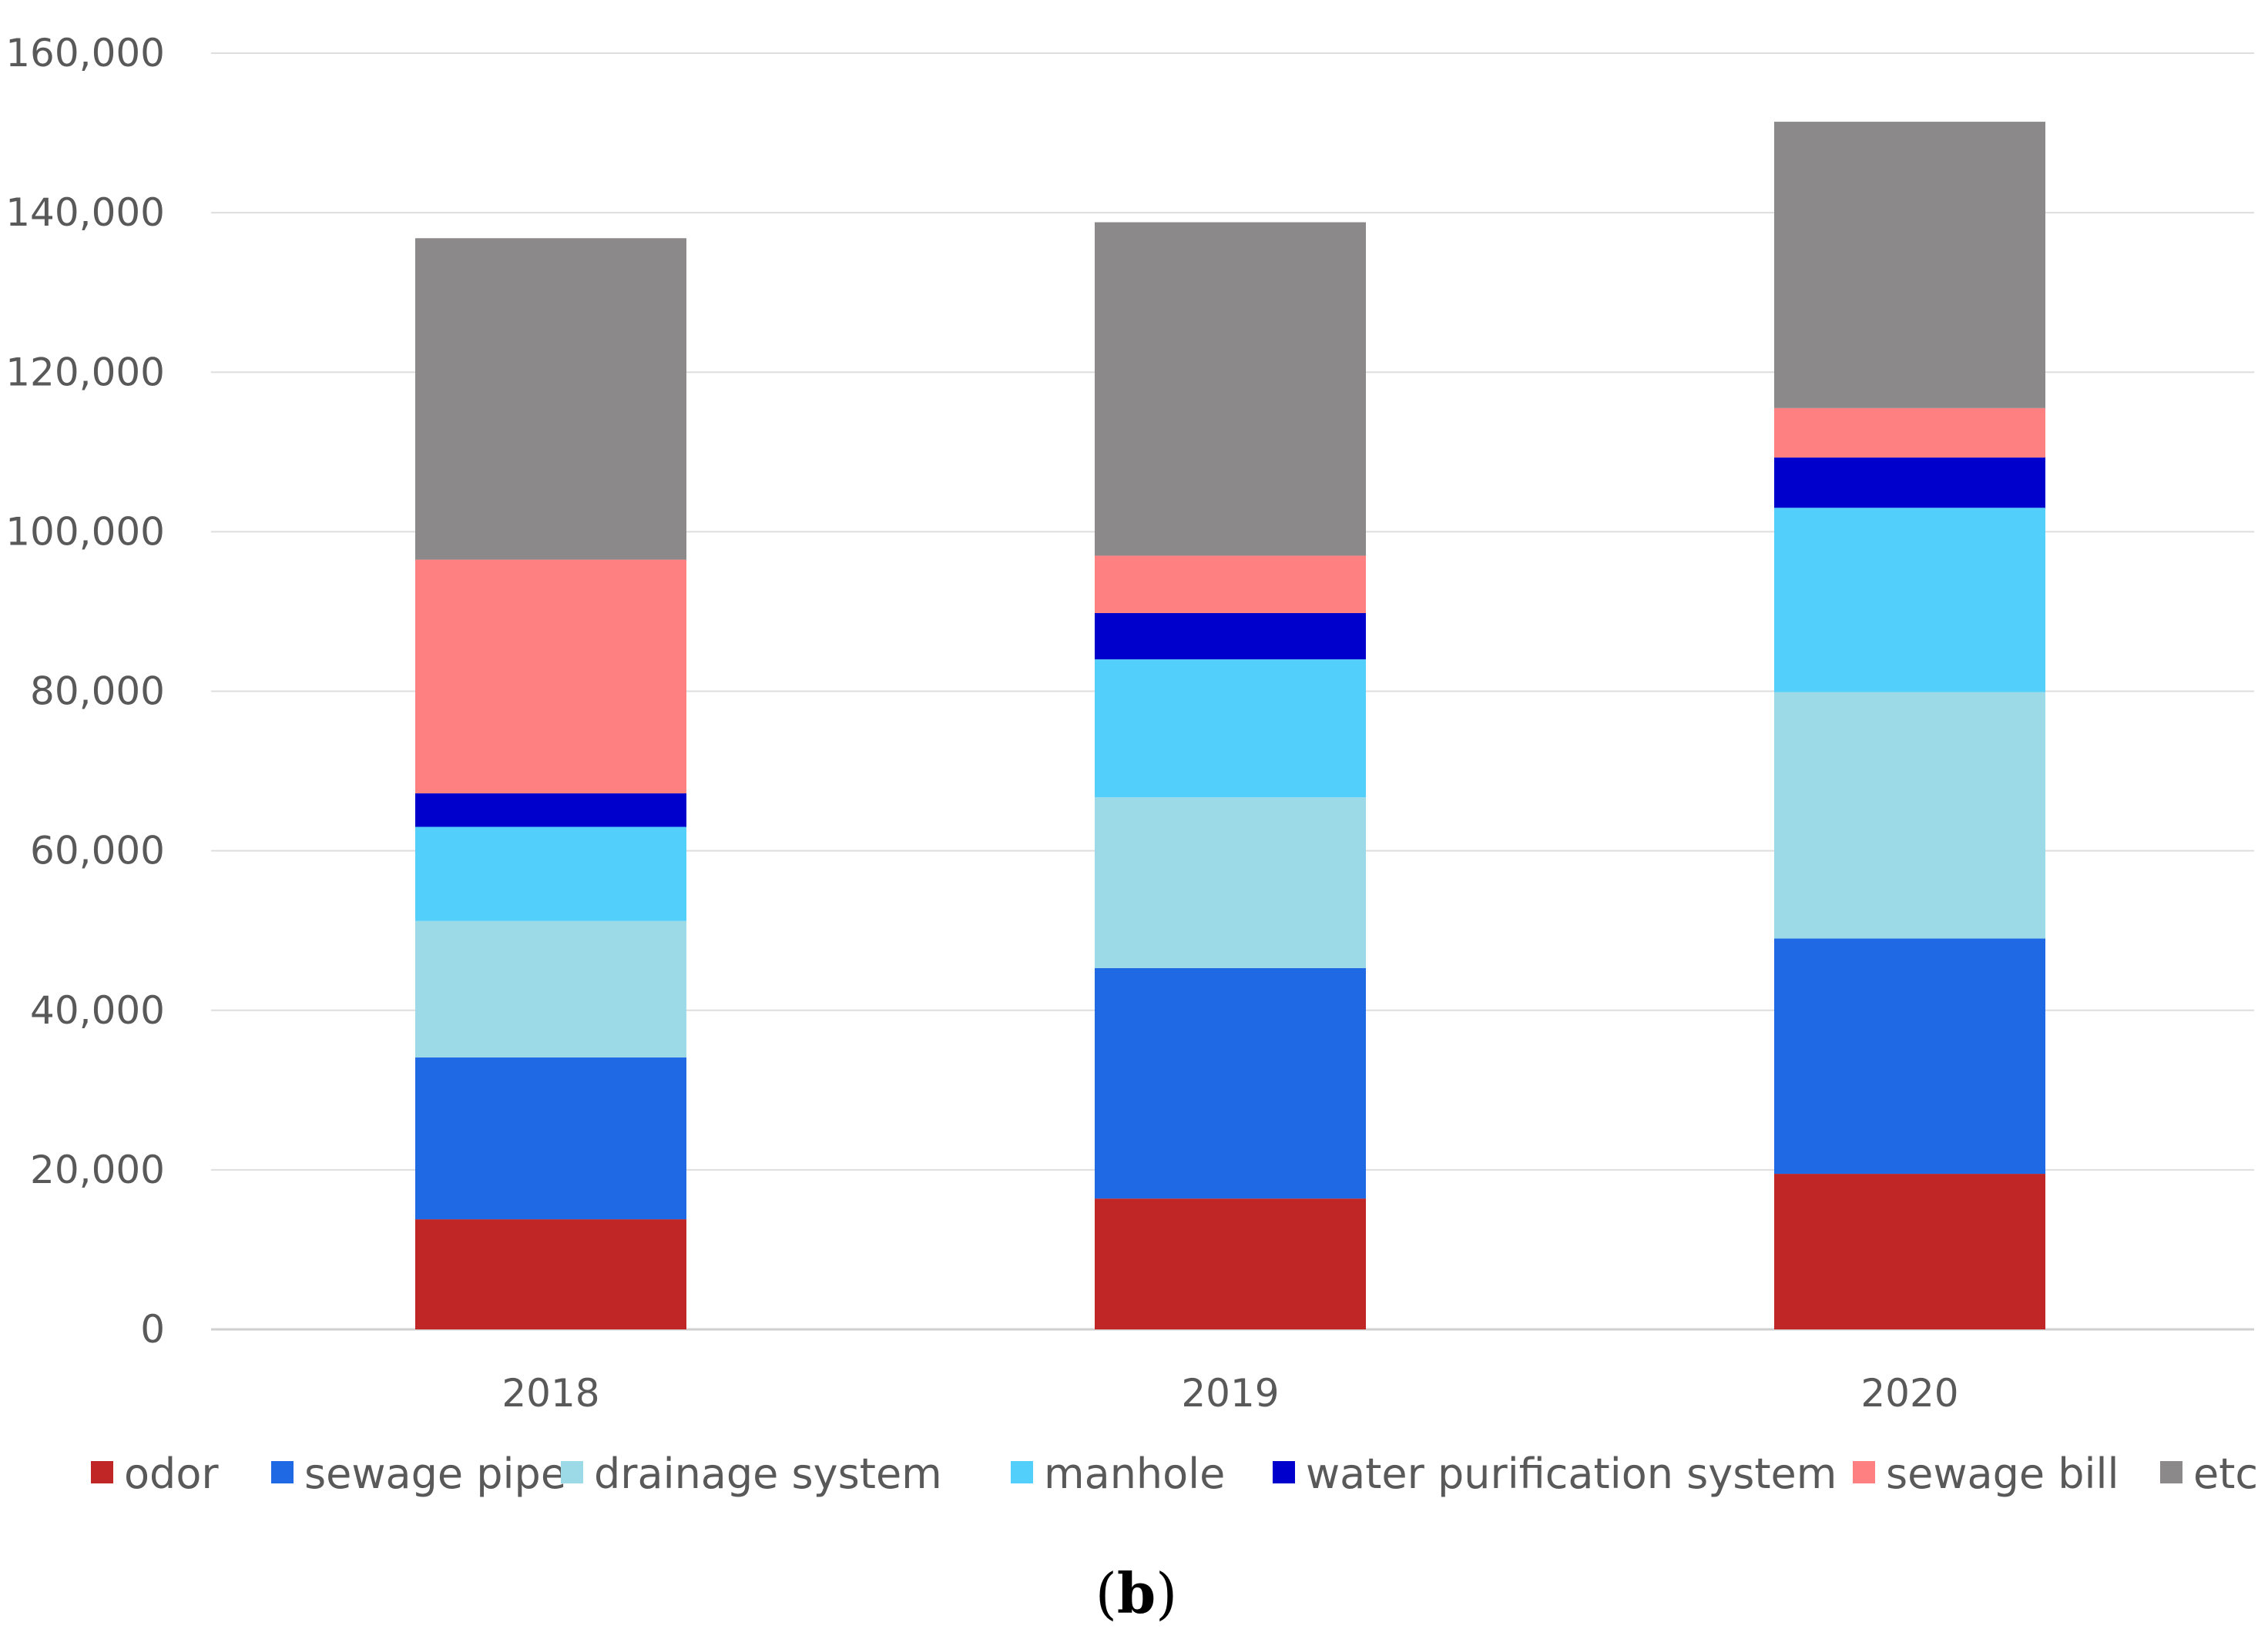  I want to click on figure-caption: (b), so click(1136, 1593).